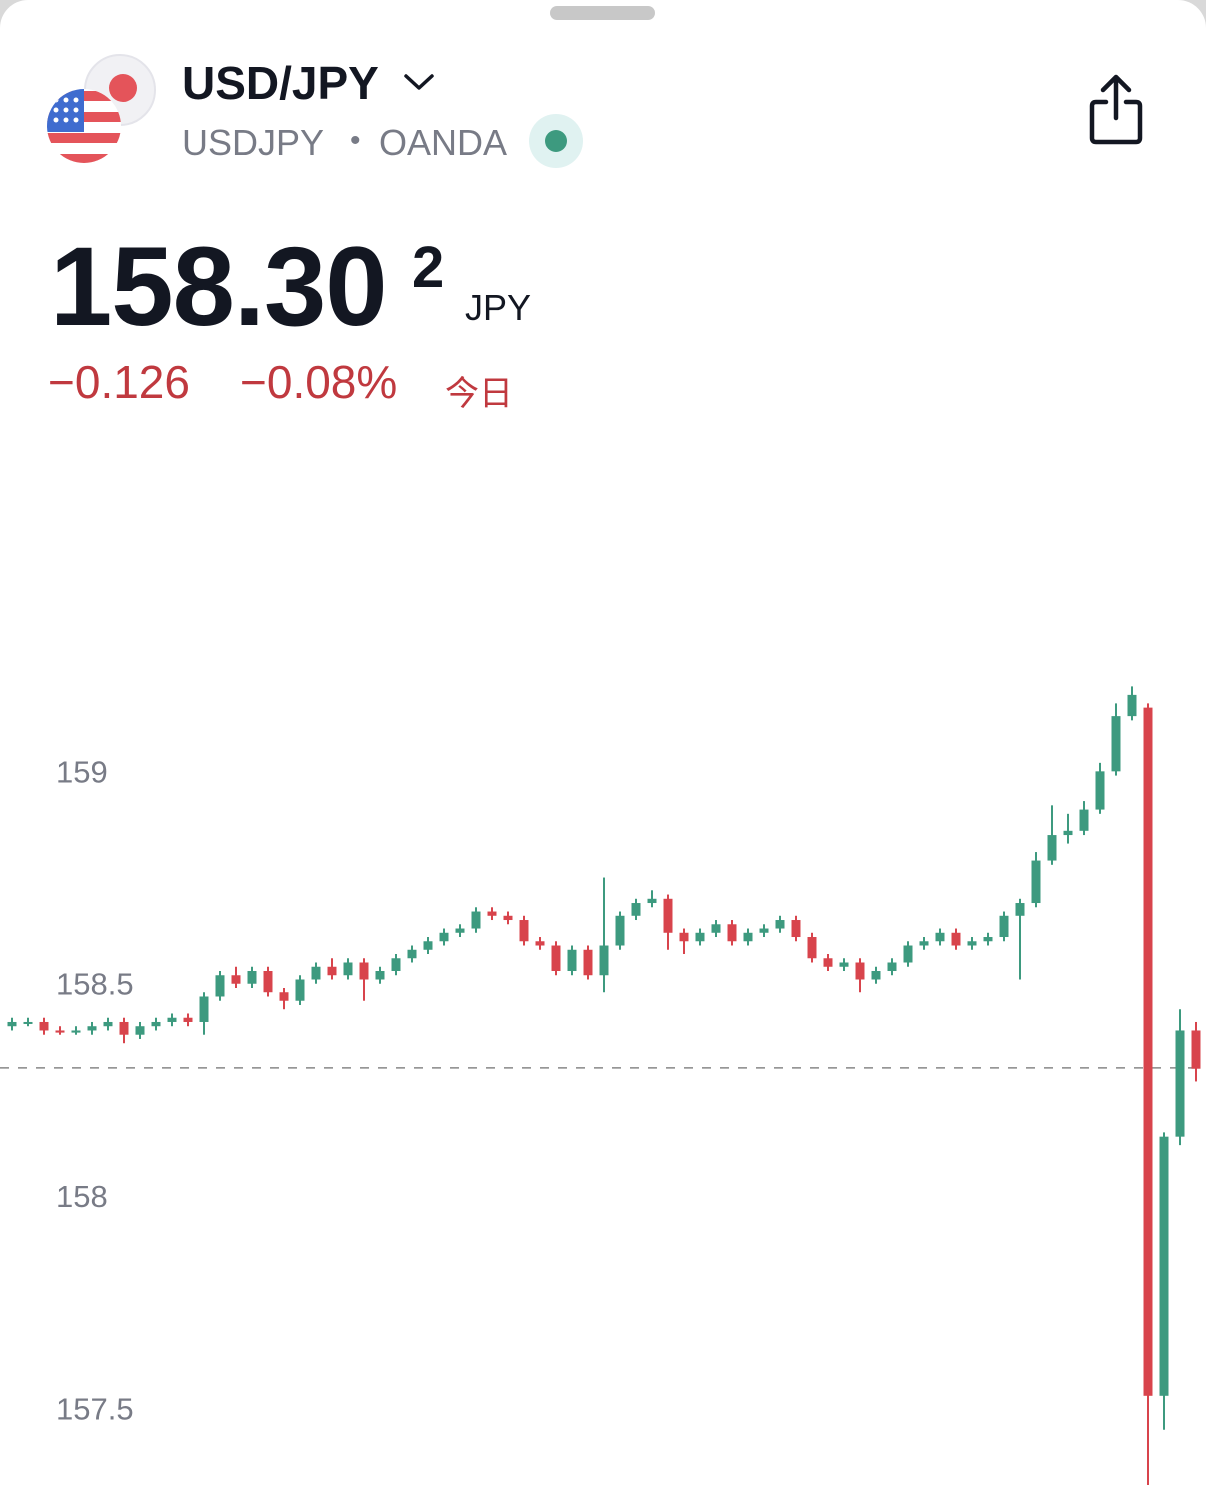 The height and width of the screenshot is (1502, 1206). I want to click on share-button, so click(1116, 111).